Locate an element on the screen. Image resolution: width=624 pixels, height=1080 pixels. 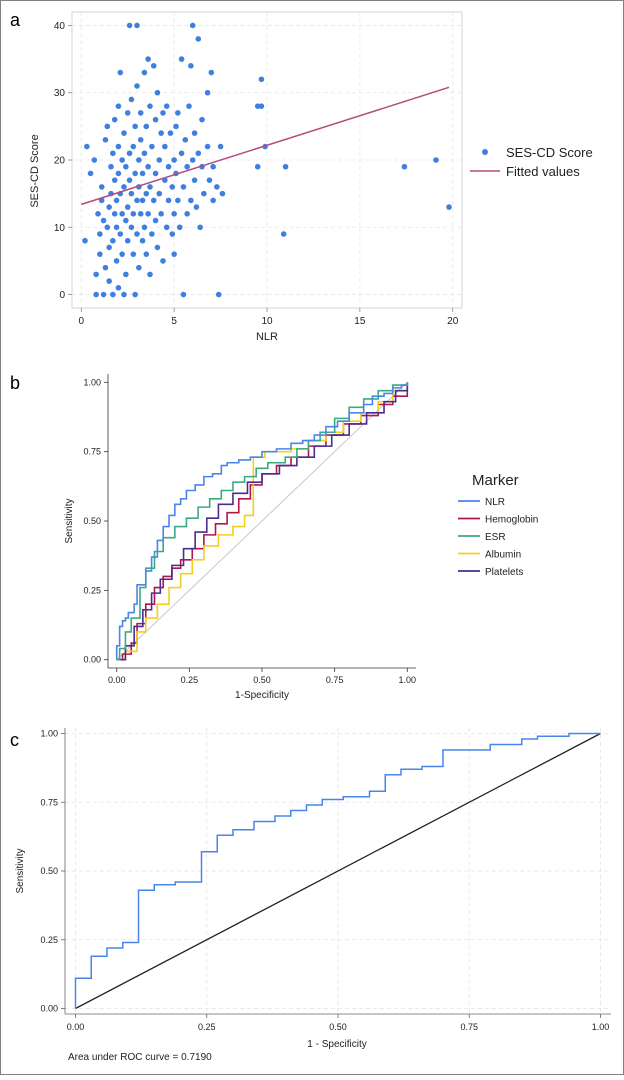
panel-b-diagonal is located at coordinates (262, 521).